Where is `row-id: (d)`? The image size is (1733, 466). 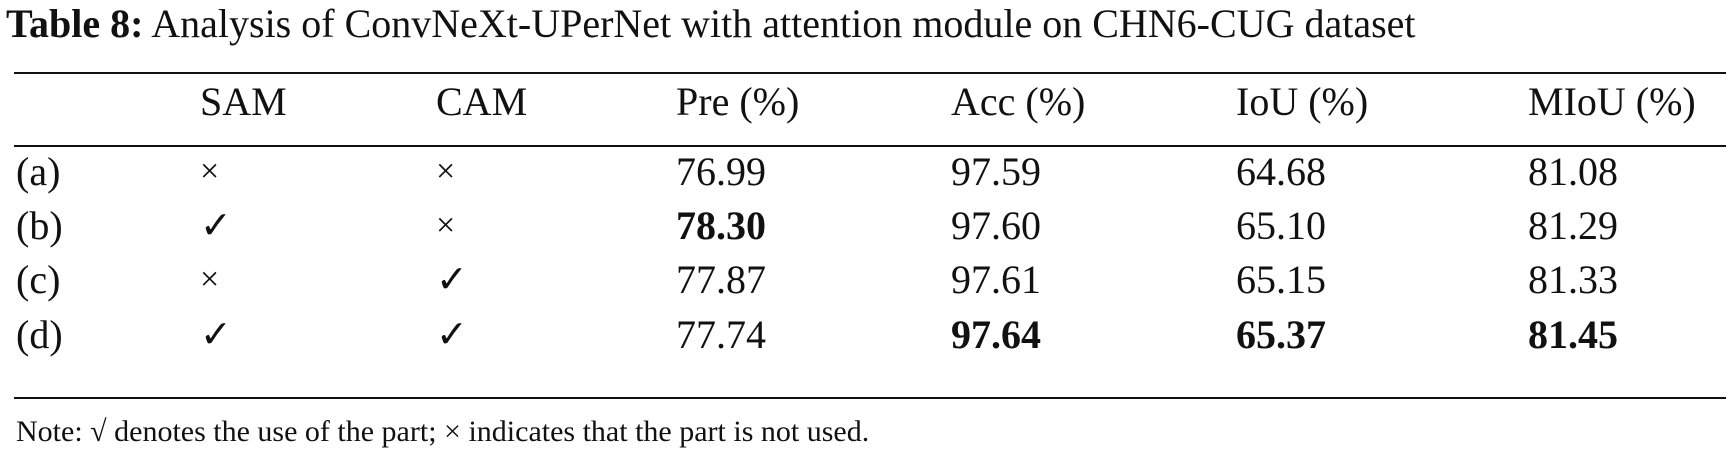
row-id: (d) is located at coordinates (39, 334).